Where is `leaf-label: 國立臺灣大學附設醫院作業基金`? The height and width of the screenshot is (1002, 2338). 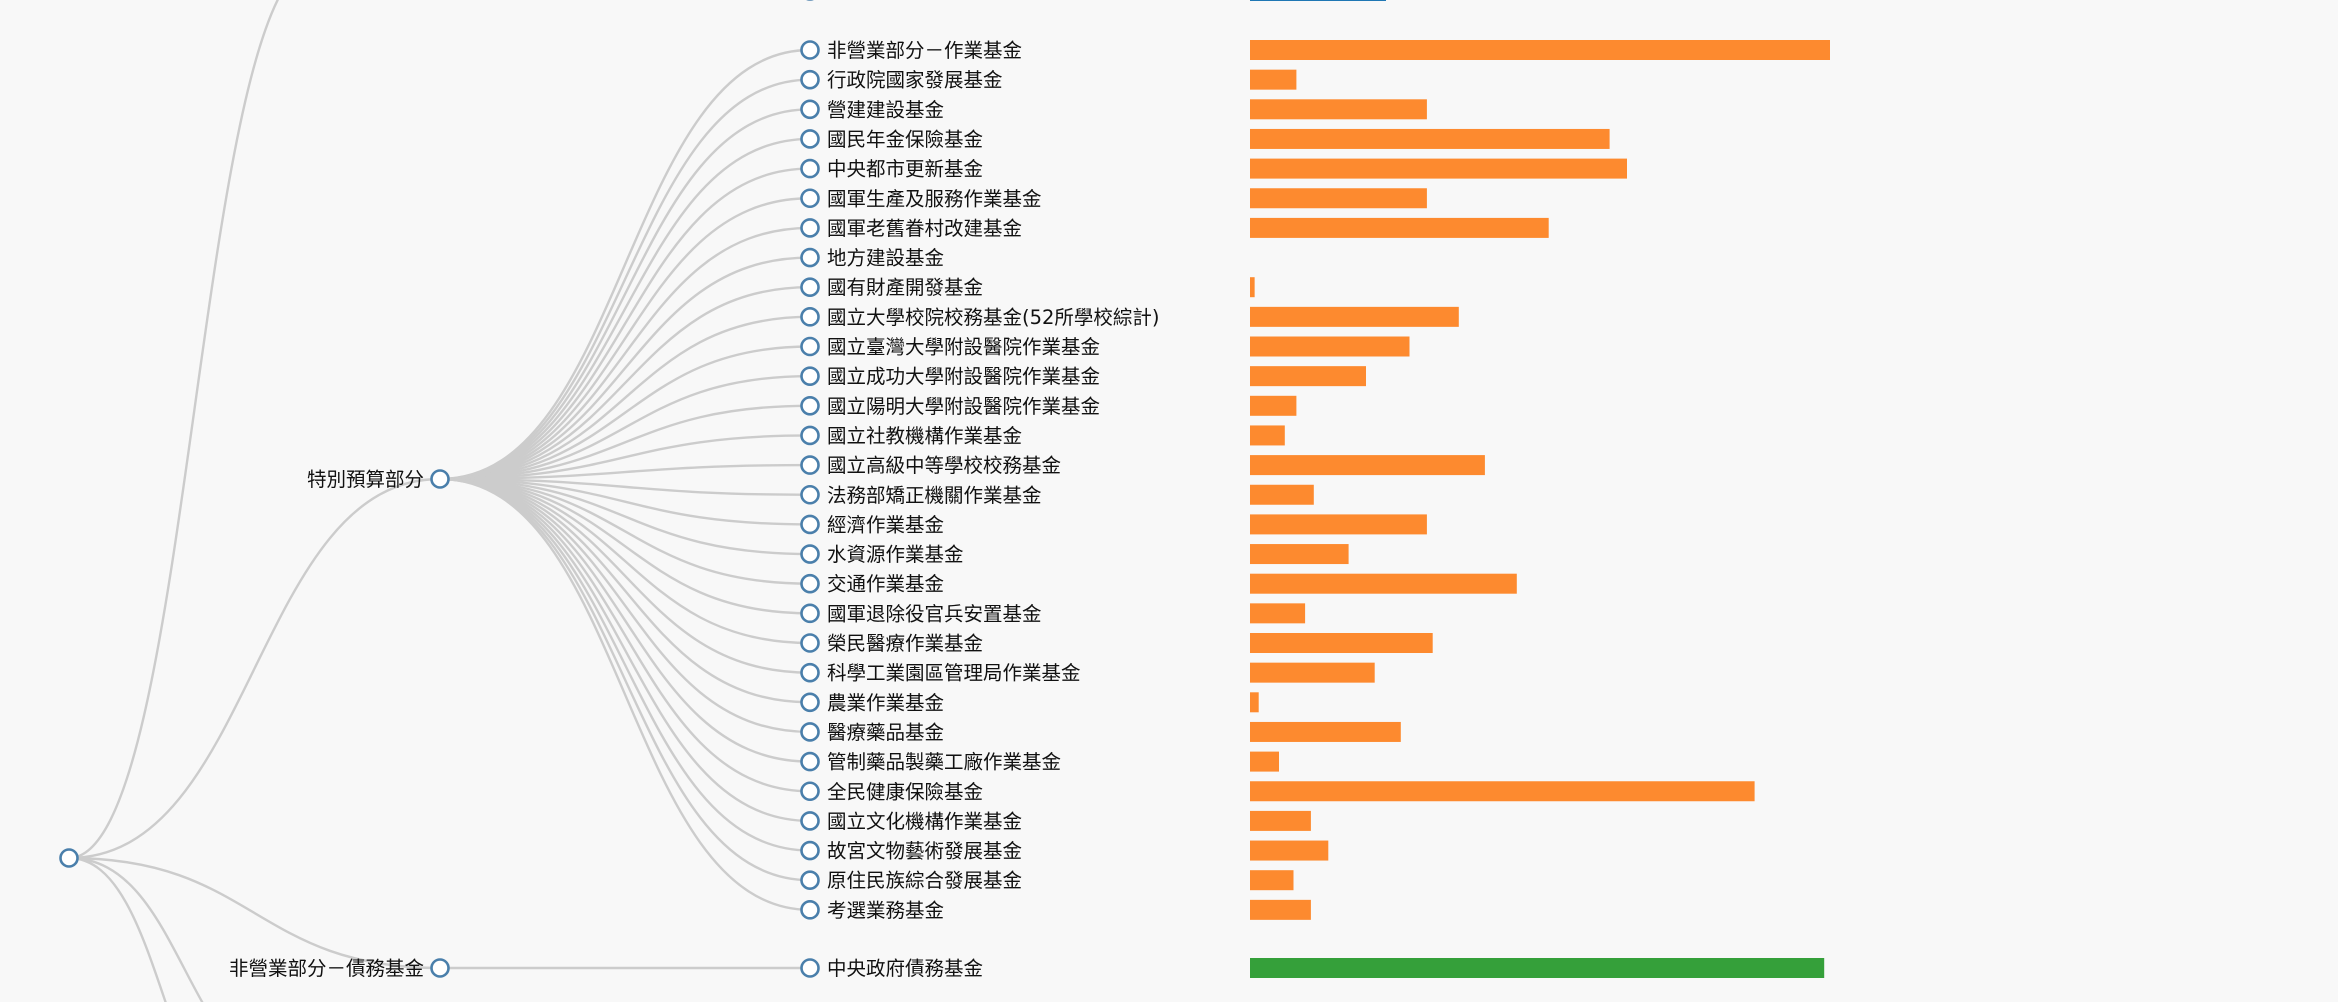 leaf-label: 國立臺灣大學附設醫院作業基金 is located at coordinates (963, 347).